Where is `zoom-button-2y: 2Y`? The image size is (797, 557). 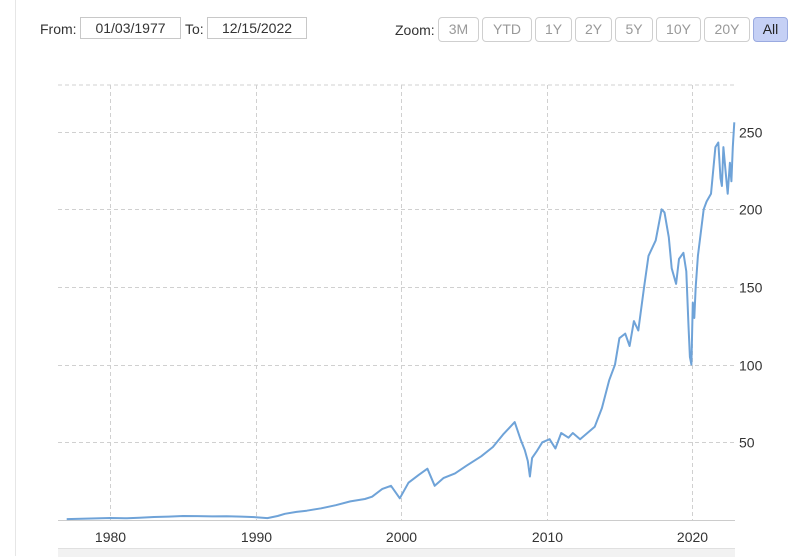
zoom-button-2y: 2Y is located at coordinates (593, 29).